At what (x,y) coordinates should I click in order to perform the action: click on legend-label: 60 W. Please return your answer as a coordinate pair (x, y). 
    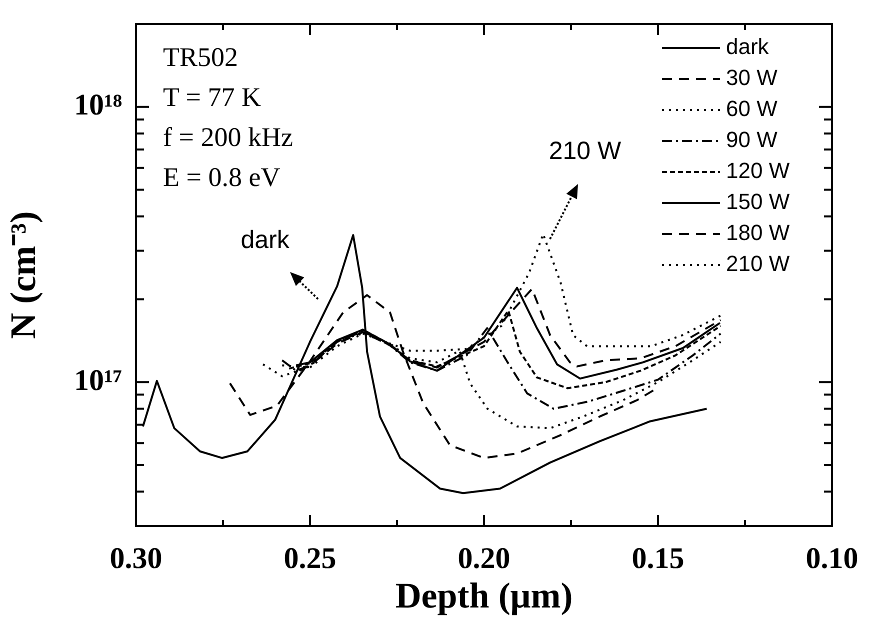
    Looking at the image, I should click on (752, 109).